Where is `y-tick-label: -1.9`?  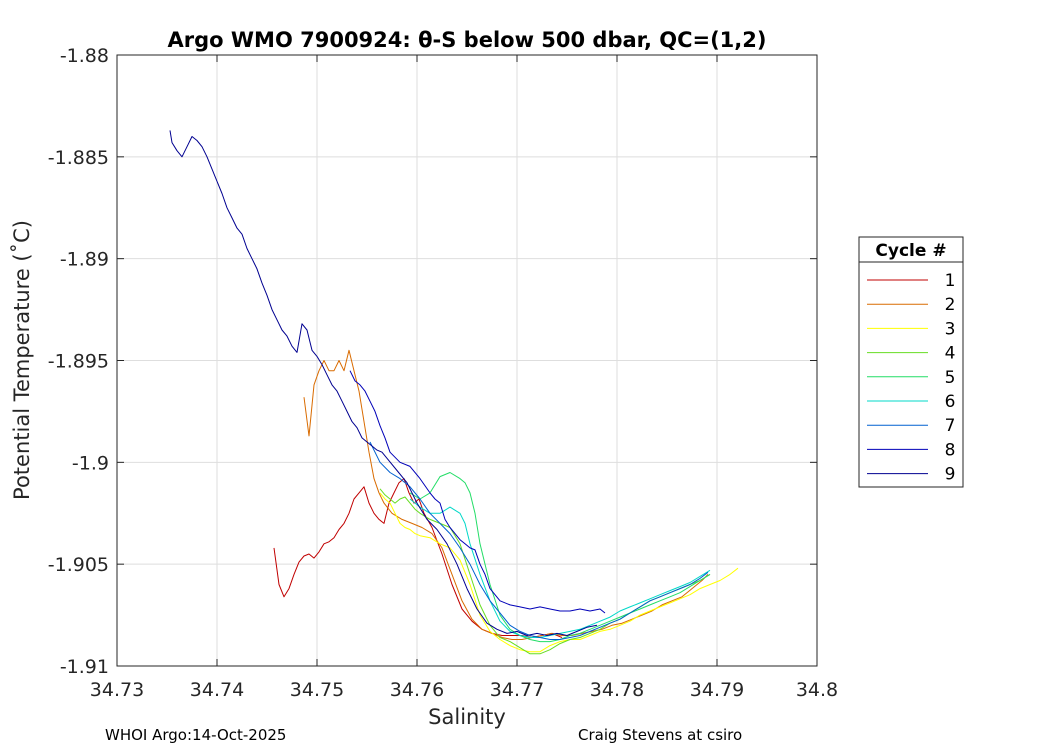 y-tick-label: -1.9 is located at coordinates (90, 463).